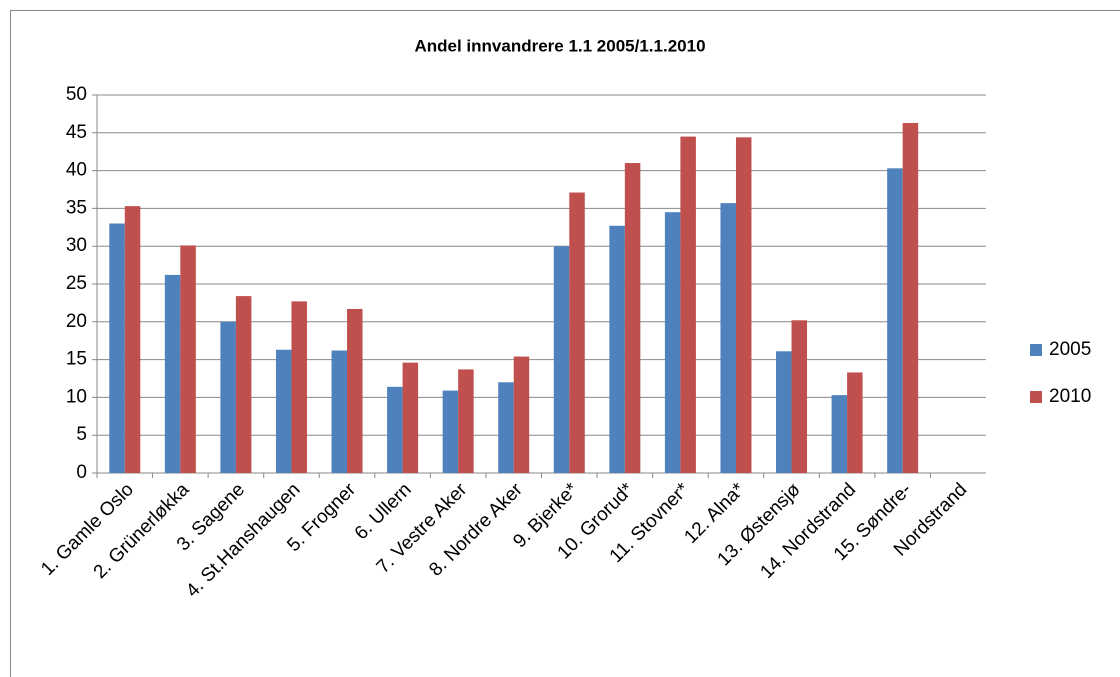 This screenshot has height=677, width=1120. What do you see at coordinates (87, 529) in the screenshot?
I see `x-tick-label: 1. Gamle Oslo` at bounding box center [87, 529].